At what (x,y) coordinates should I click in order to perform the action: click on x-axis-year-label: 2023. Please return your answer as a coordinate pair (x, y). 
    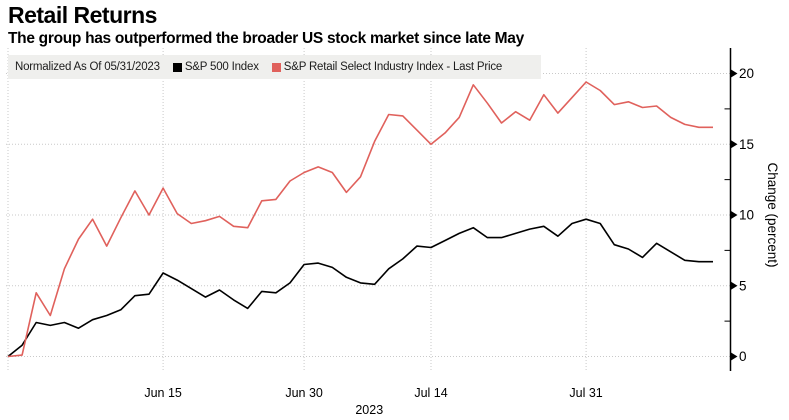
    Looking at the image, I should click on (369, 410).